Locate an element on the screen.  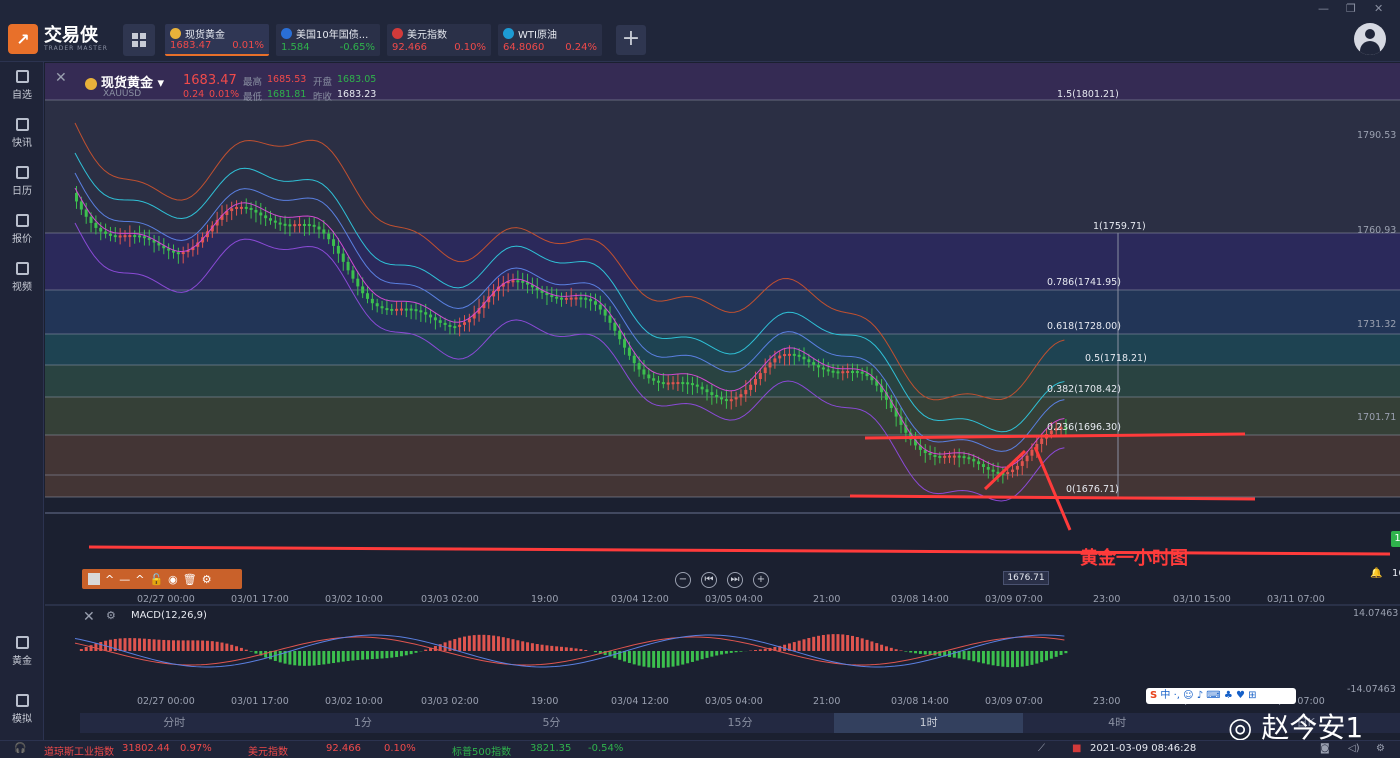
line-style-icon: — is located at coordinates (125, 579).